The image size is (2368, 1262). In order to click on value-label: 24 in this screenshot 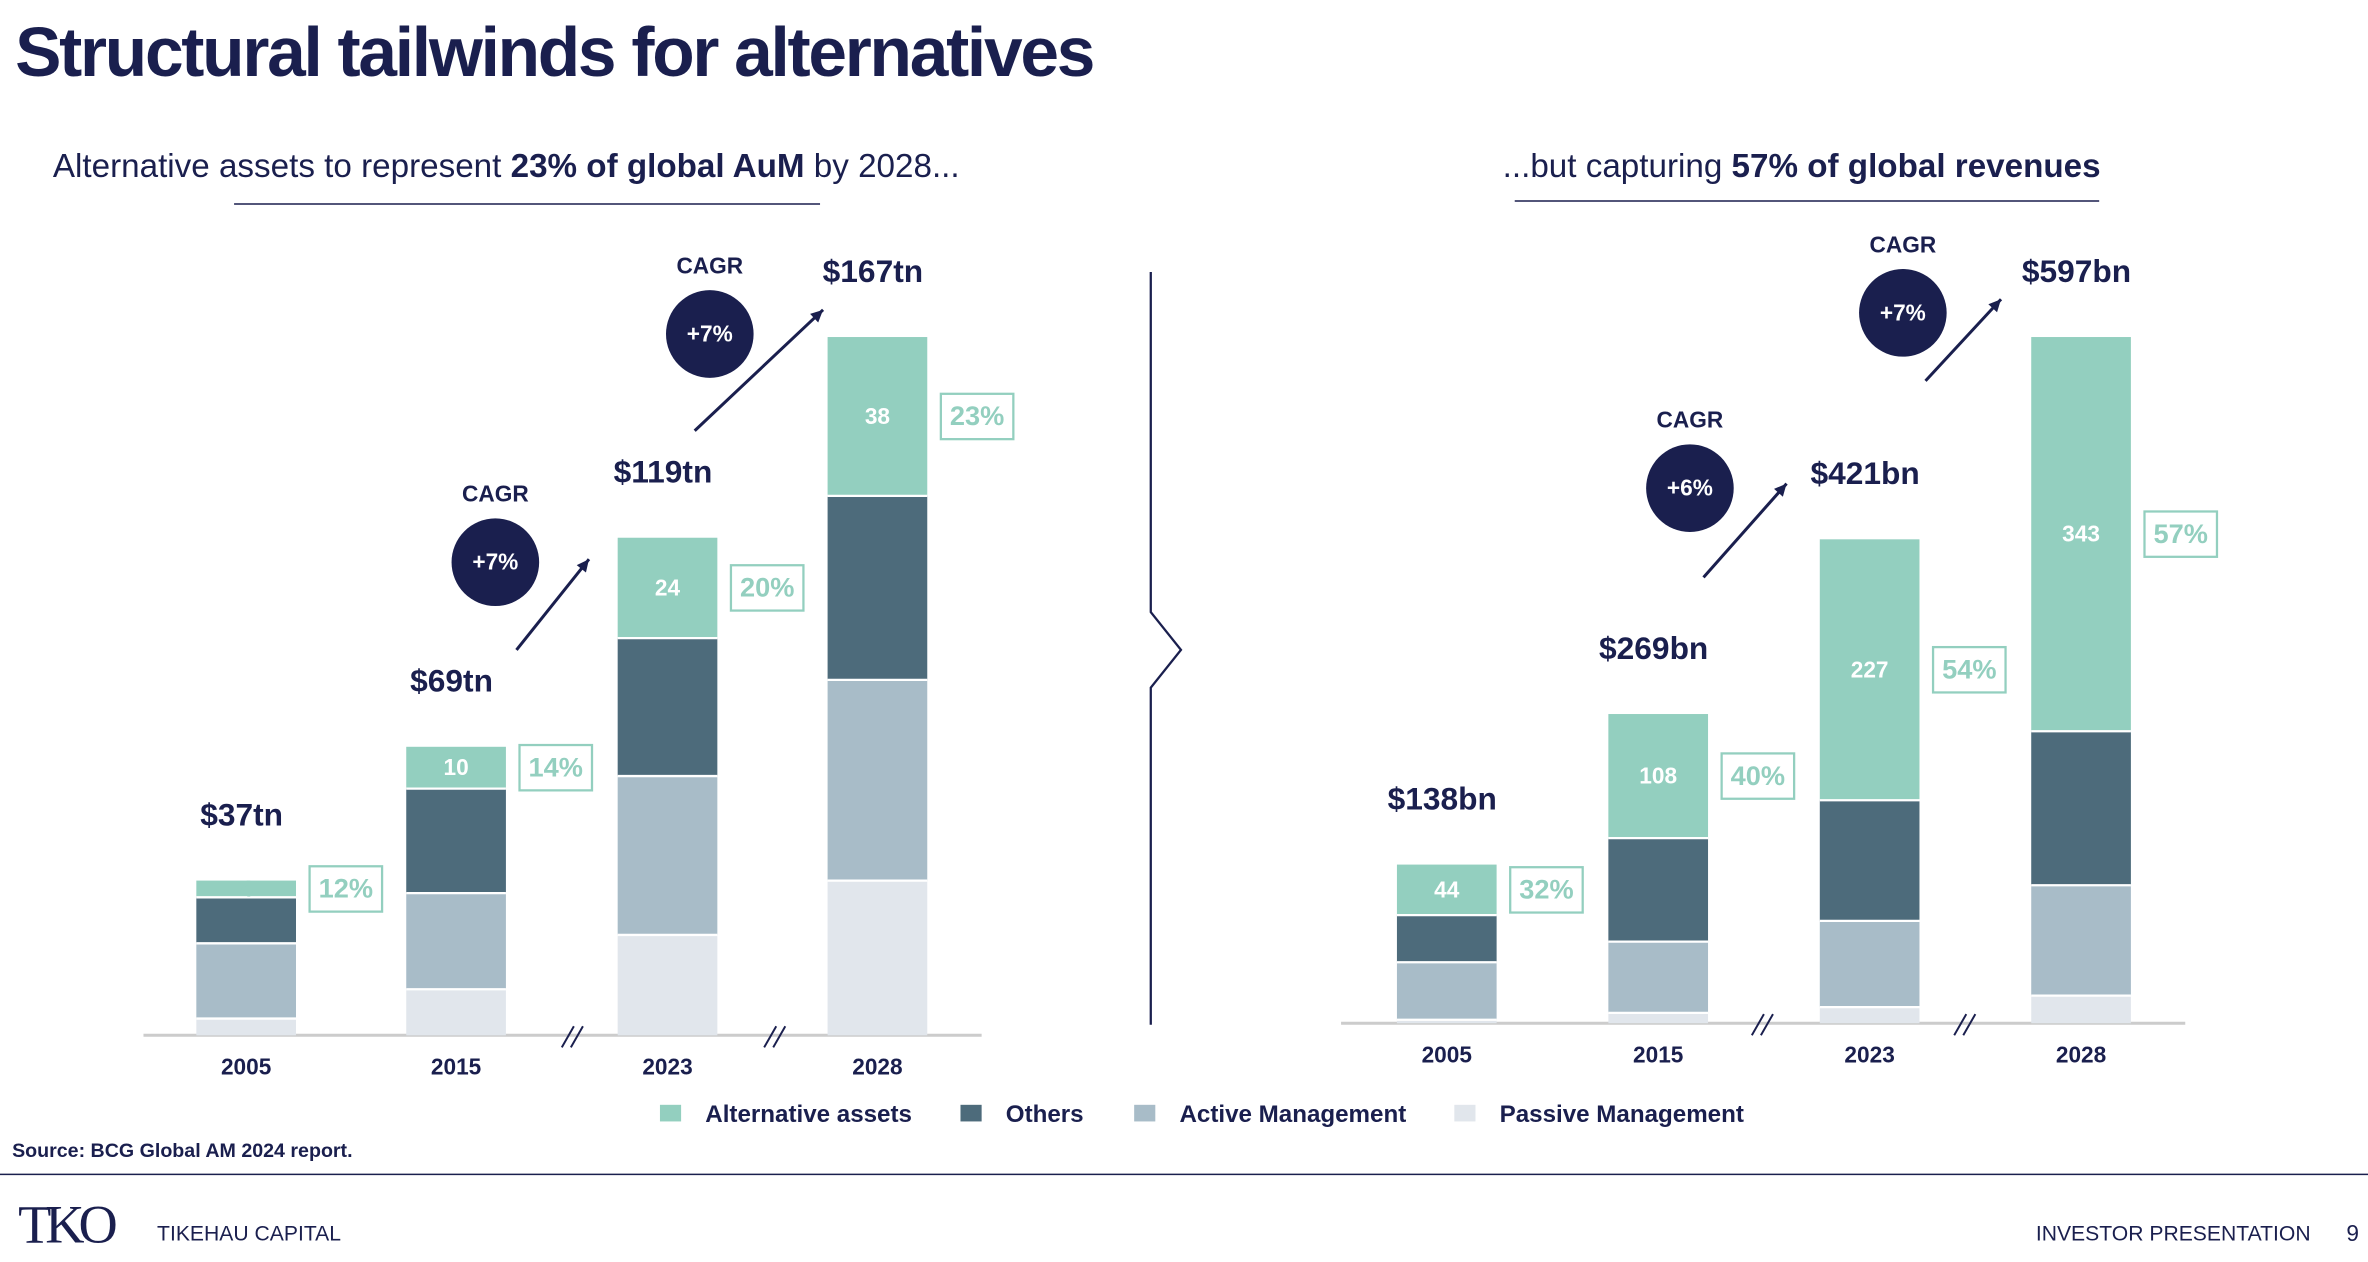, I will do `click(668, 587)`.